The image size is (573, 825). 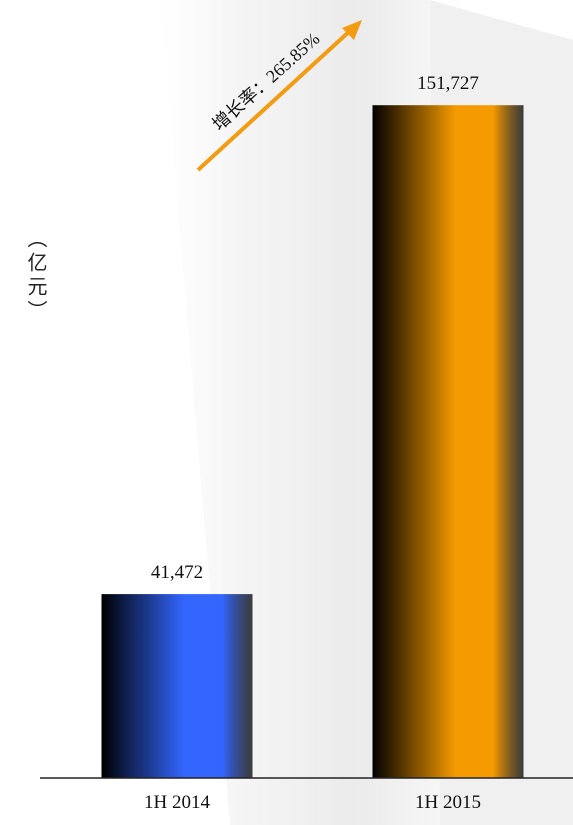 I want to click on value-label: 41,472, so click(x=177, y=572).